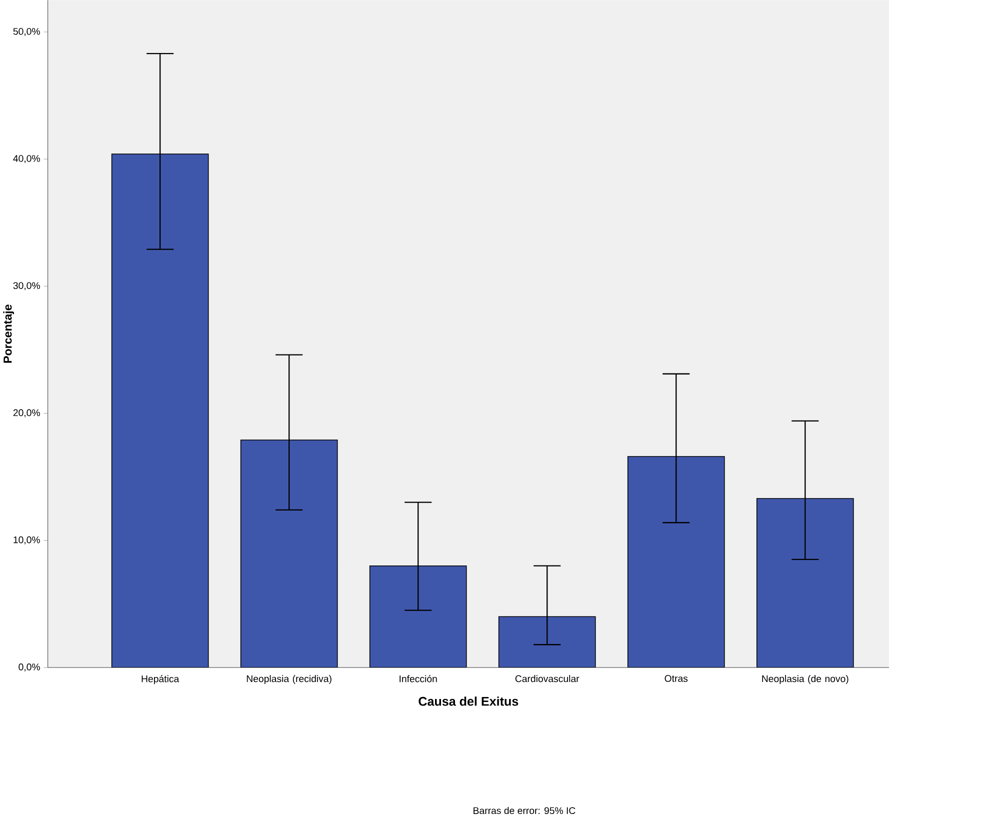  Describe the element at coordinates (289, 679) in the screenshot. I see `x-tick-label: Neoplasia (recidiva)` at that location.